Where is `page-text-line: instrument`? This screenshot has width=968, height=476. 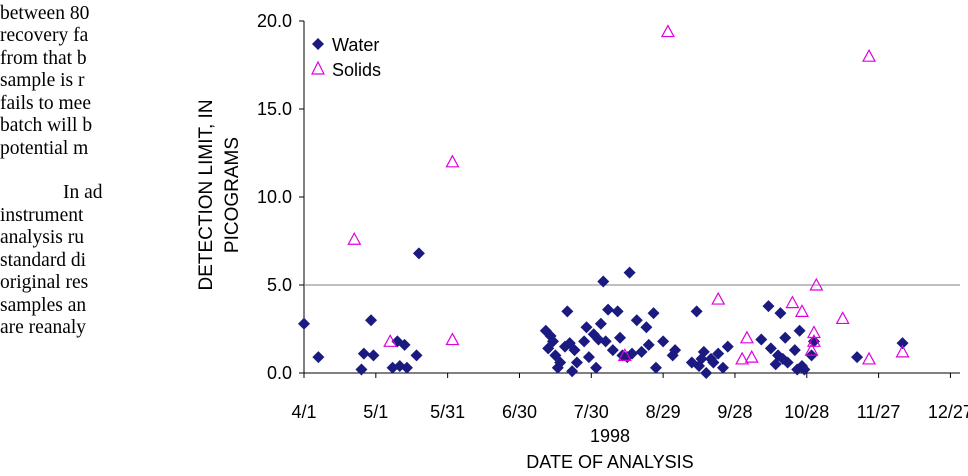
page-text-line: instrument is located at coordinates (42, 215).